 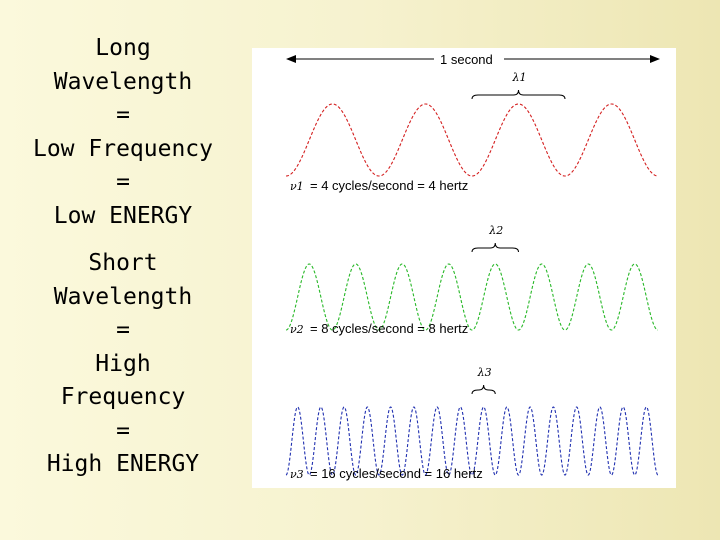 What do you see at coordinates (123, 464) in the screenshot?
I see `short-wavelength-line-7: High ENERGY` at bounding box center [123, 464].